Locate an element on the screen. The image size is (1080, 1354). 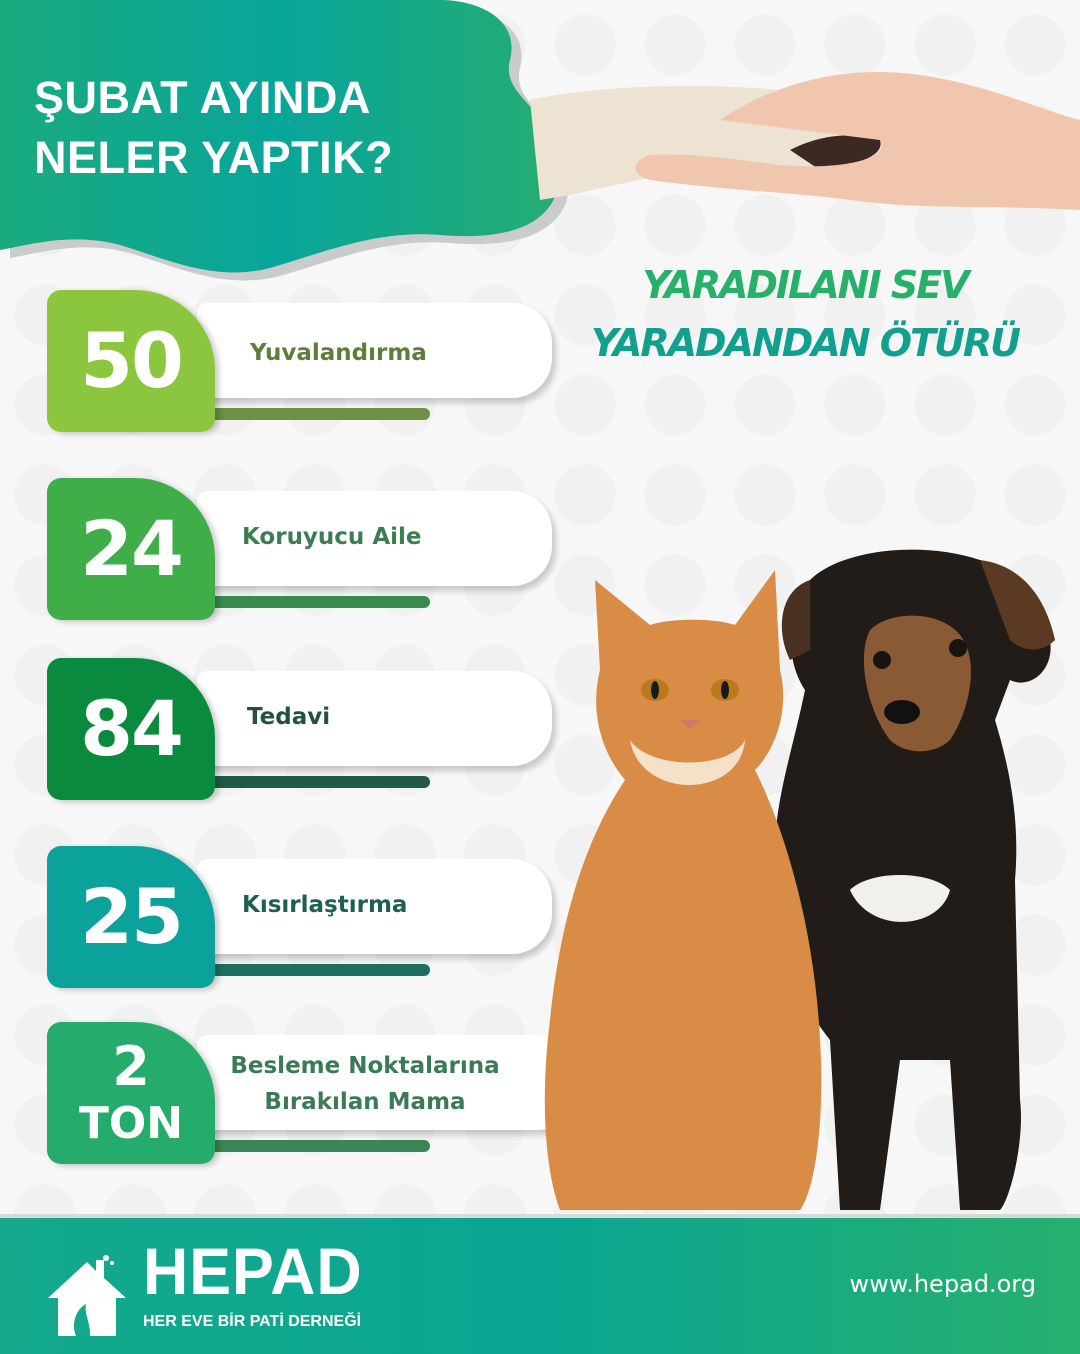
hand-holding-paw-photo is located at coordinates (805, 141).